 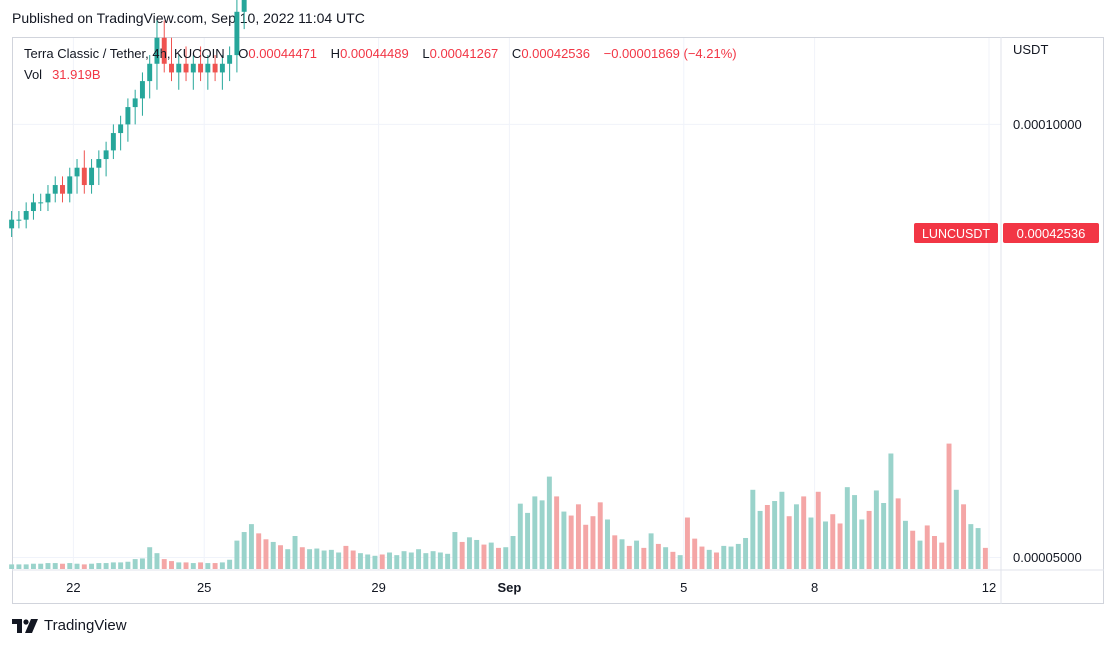 I want to click on symbol-badge-bg, so click(x=956, y=233).